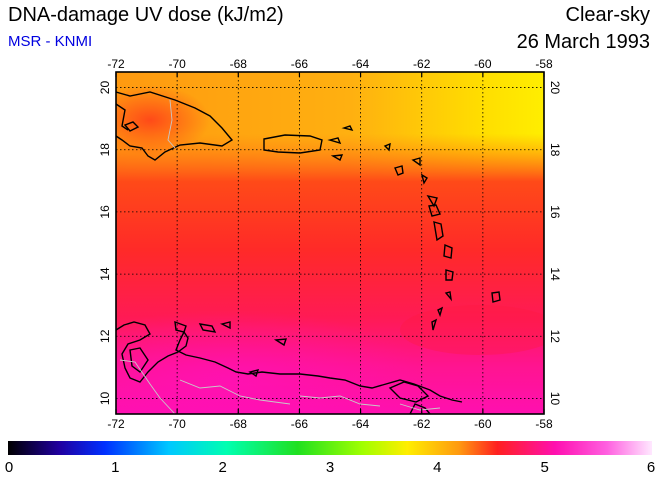  I want to click on hispaniola-coast, so click(175, 126).